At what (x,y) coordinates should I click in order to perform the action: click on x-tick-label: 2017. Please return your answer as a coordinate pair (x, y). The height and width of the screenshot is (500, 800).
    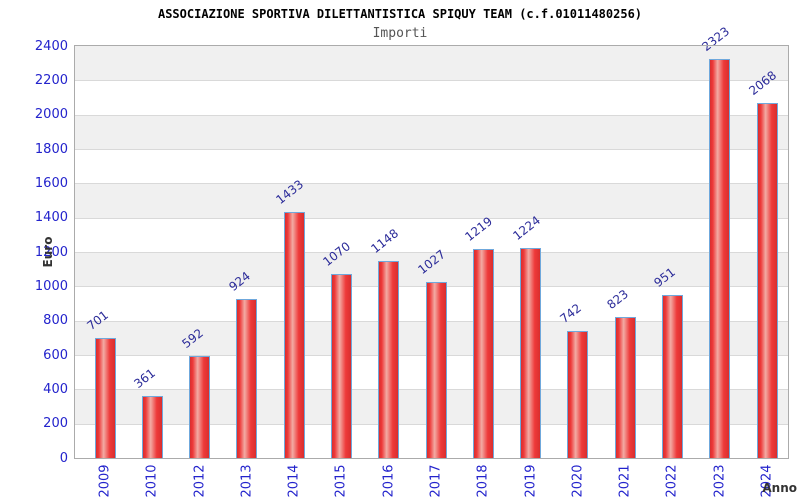
    Looking at the image, I should click on (436, 481).